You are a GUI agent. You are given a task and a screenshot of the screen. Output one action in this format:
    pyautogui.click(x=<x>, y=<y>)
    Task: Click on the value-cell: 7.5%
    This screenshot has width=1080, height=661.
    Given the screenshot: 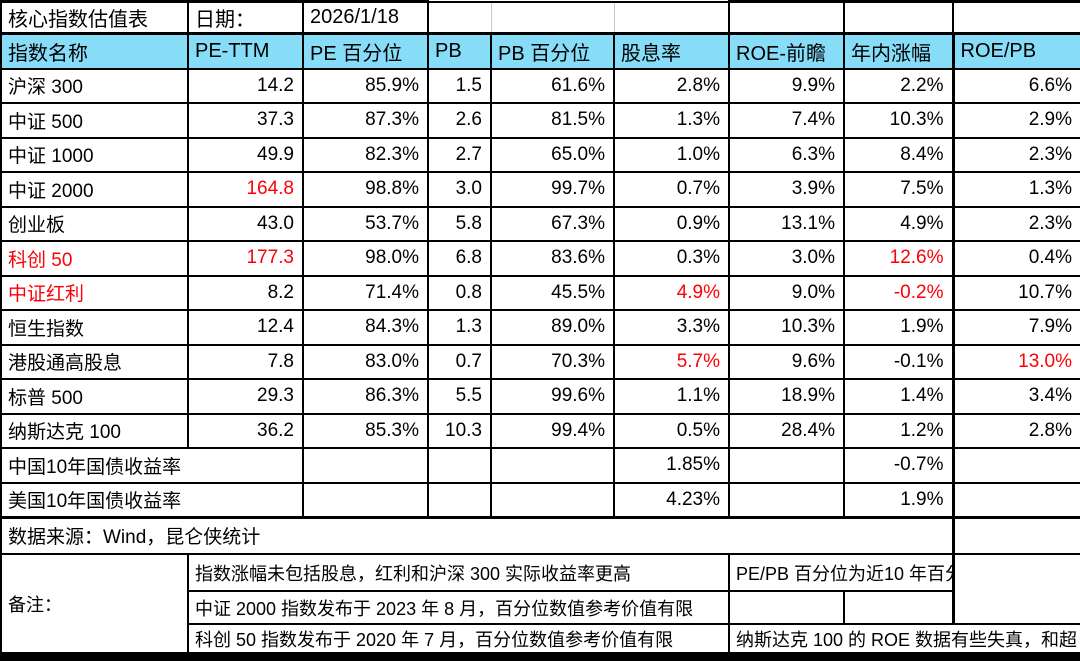 What is the action you would take?
    pyautogui.click(x=898, y=189)
    